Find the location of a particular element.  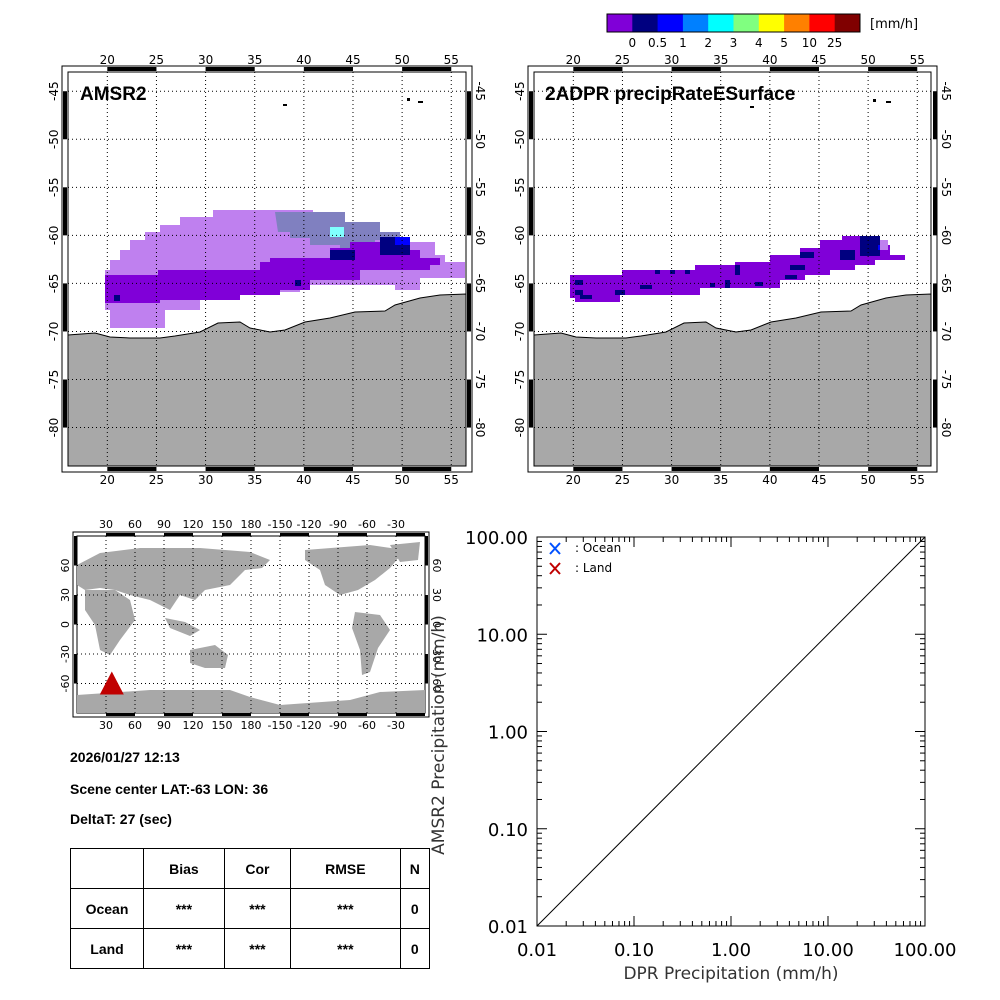

bias-cell: *** is located at coordinates (184, 948).